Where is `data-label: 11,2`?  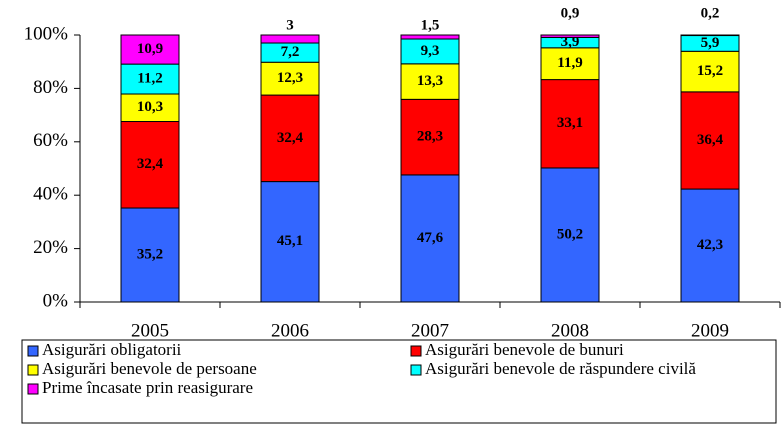 data-label: 11,2 is located at coordinates (149, 78).